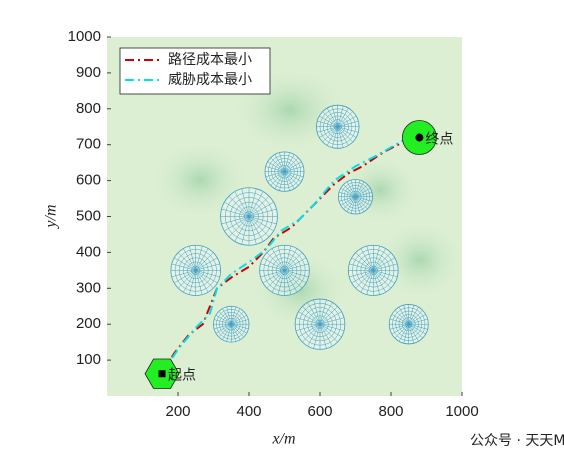 This screenshot has width=564, height=463. What do you see at coordinates (88, 72) in the screenshot?
I see `y-tick-label: 900` at bounding box center [88, 72].